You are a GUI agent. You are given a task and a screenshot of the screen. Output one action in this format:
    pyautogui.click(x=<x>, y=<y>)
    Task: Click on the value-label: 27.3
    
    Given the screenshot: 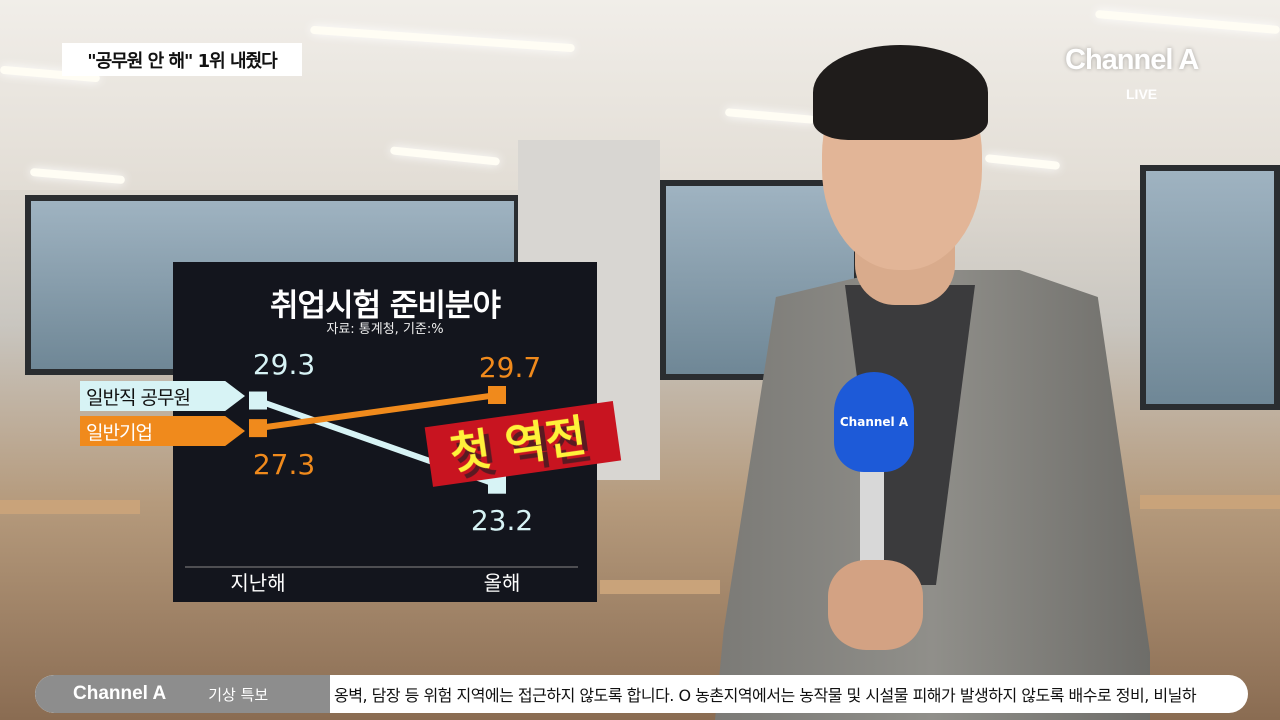 What is the action you would take?
    pyautogui.click(x=284, y=464)
    